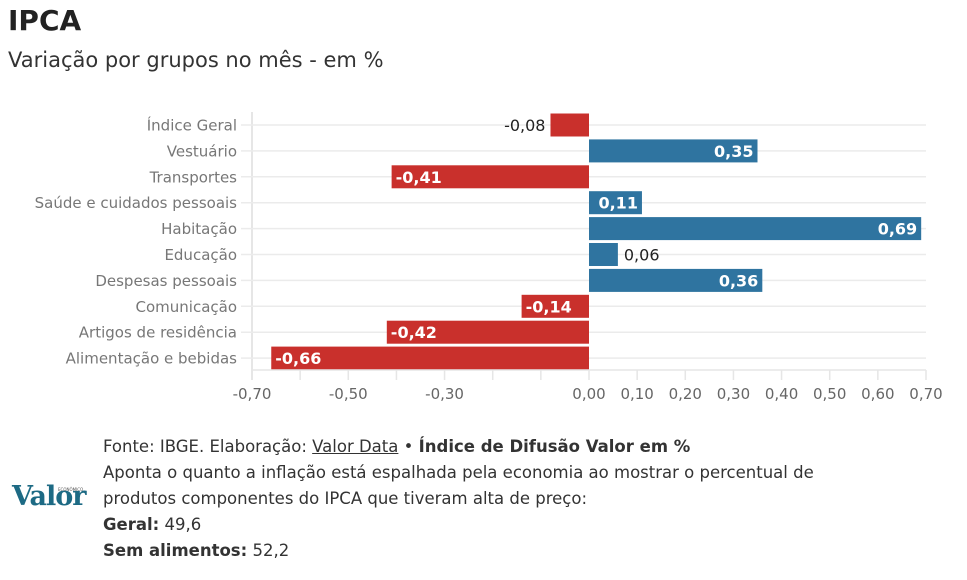 The height and width of the screenshot is (580, 967). Describe the element at coordinates (192, 125) in the screenshot. I see `category-label: Índice Geral` at that location.